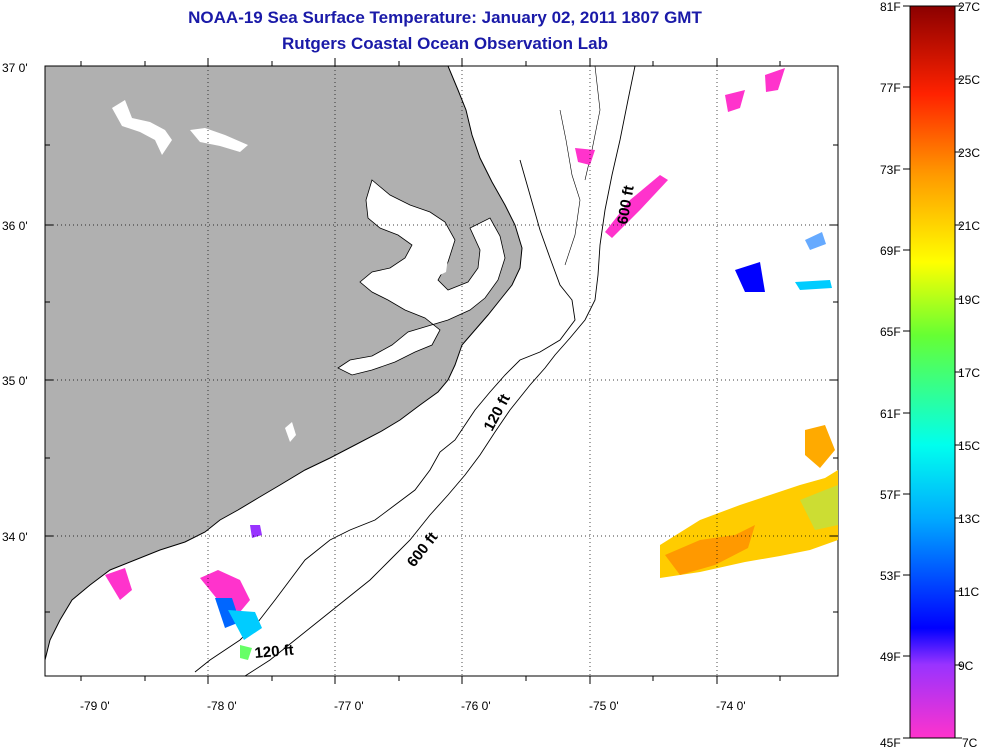  What do you see at coordinates (968, 592) in the screenshot?
I see `colorbar-c-label: 11C` at bounding box center [968, 592].